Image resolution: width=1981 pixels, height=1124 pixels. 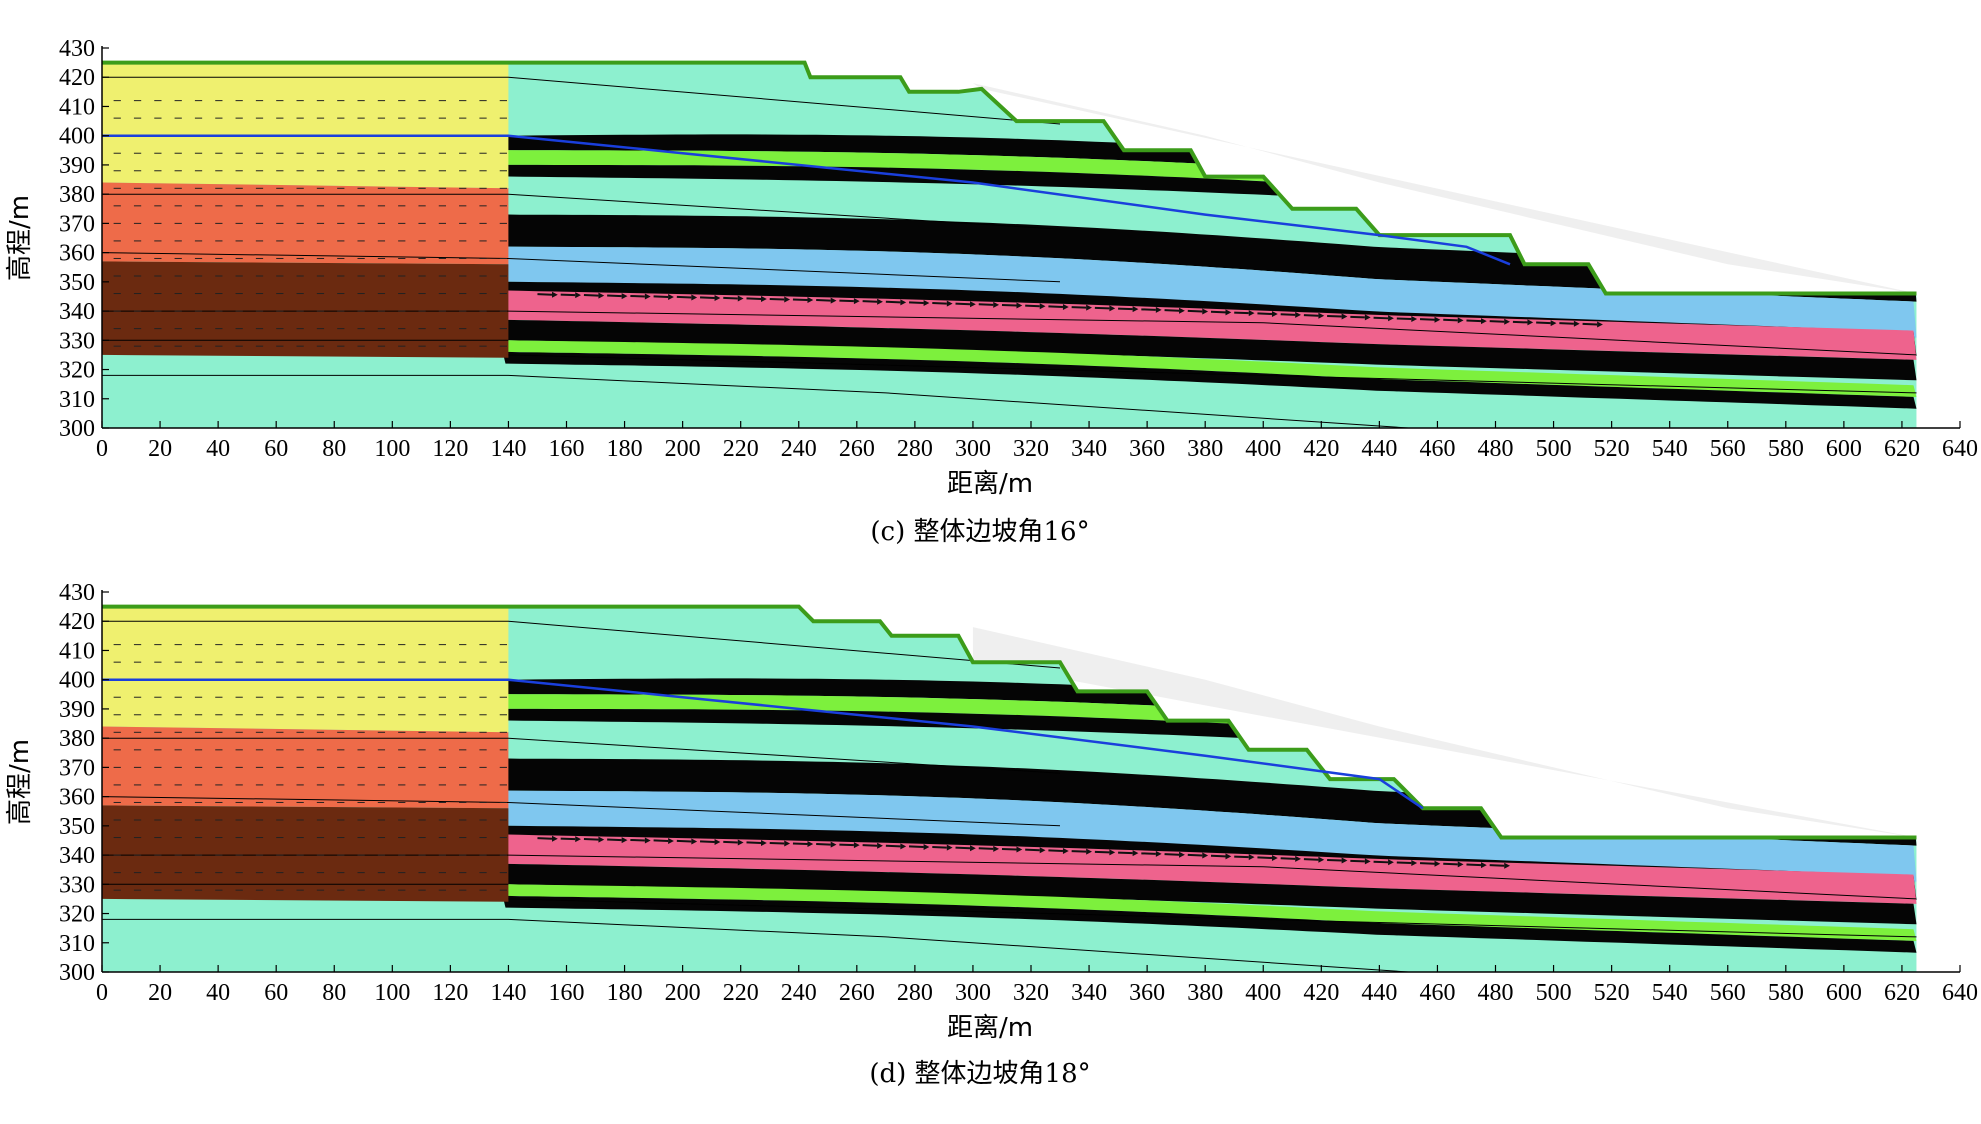 I want to click on y-tick-label: 390, so click(x=77, y=166).